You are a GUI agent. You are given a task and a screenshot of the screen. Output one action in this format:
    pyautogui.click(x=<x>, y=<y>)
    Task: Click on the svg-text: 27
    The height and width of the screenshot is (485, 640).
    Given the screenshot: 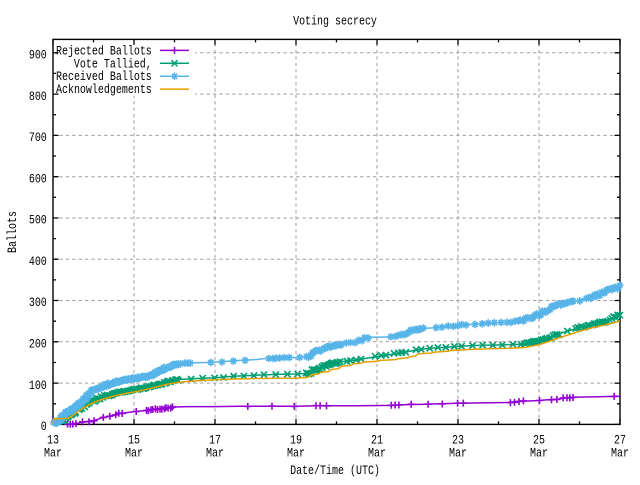 What is the action you would take?
    pyautogui.click(x=620, y=441)
    